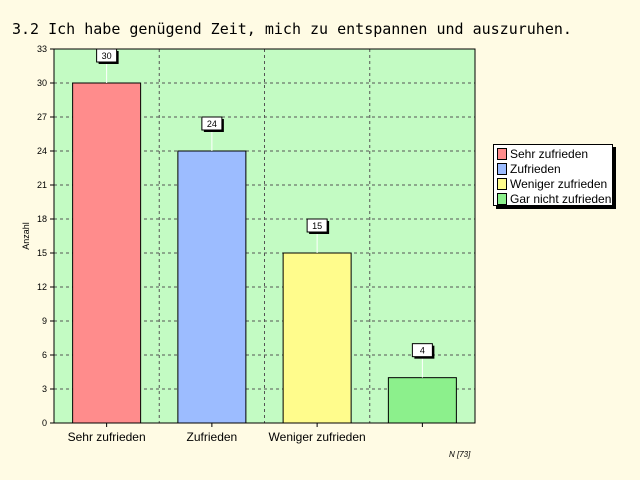 The width and height of the screenshot is (640, 480). Describe the element at coordinates (212, 437) in the screenshot. I see `x-tick-label: Zufrieden` at that location.